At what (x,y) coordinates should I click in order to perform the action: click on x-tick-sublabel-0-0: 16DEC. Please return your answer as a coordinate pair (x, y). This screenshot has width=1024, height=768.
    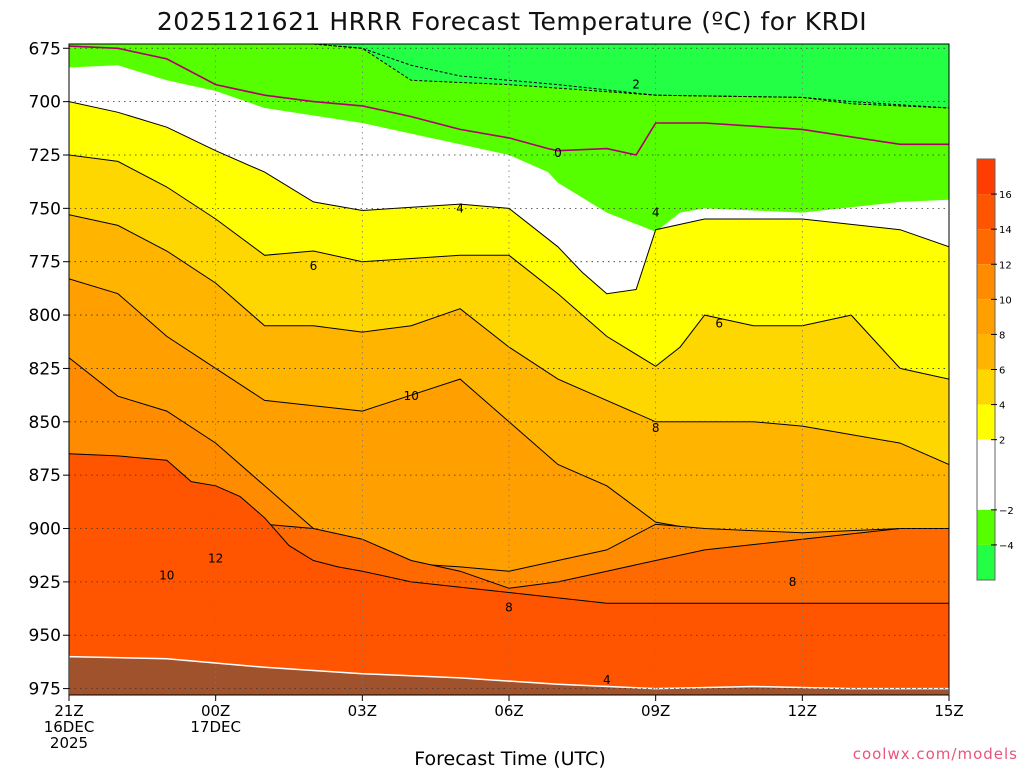
    Looking at the image, I should click on (69, 727).